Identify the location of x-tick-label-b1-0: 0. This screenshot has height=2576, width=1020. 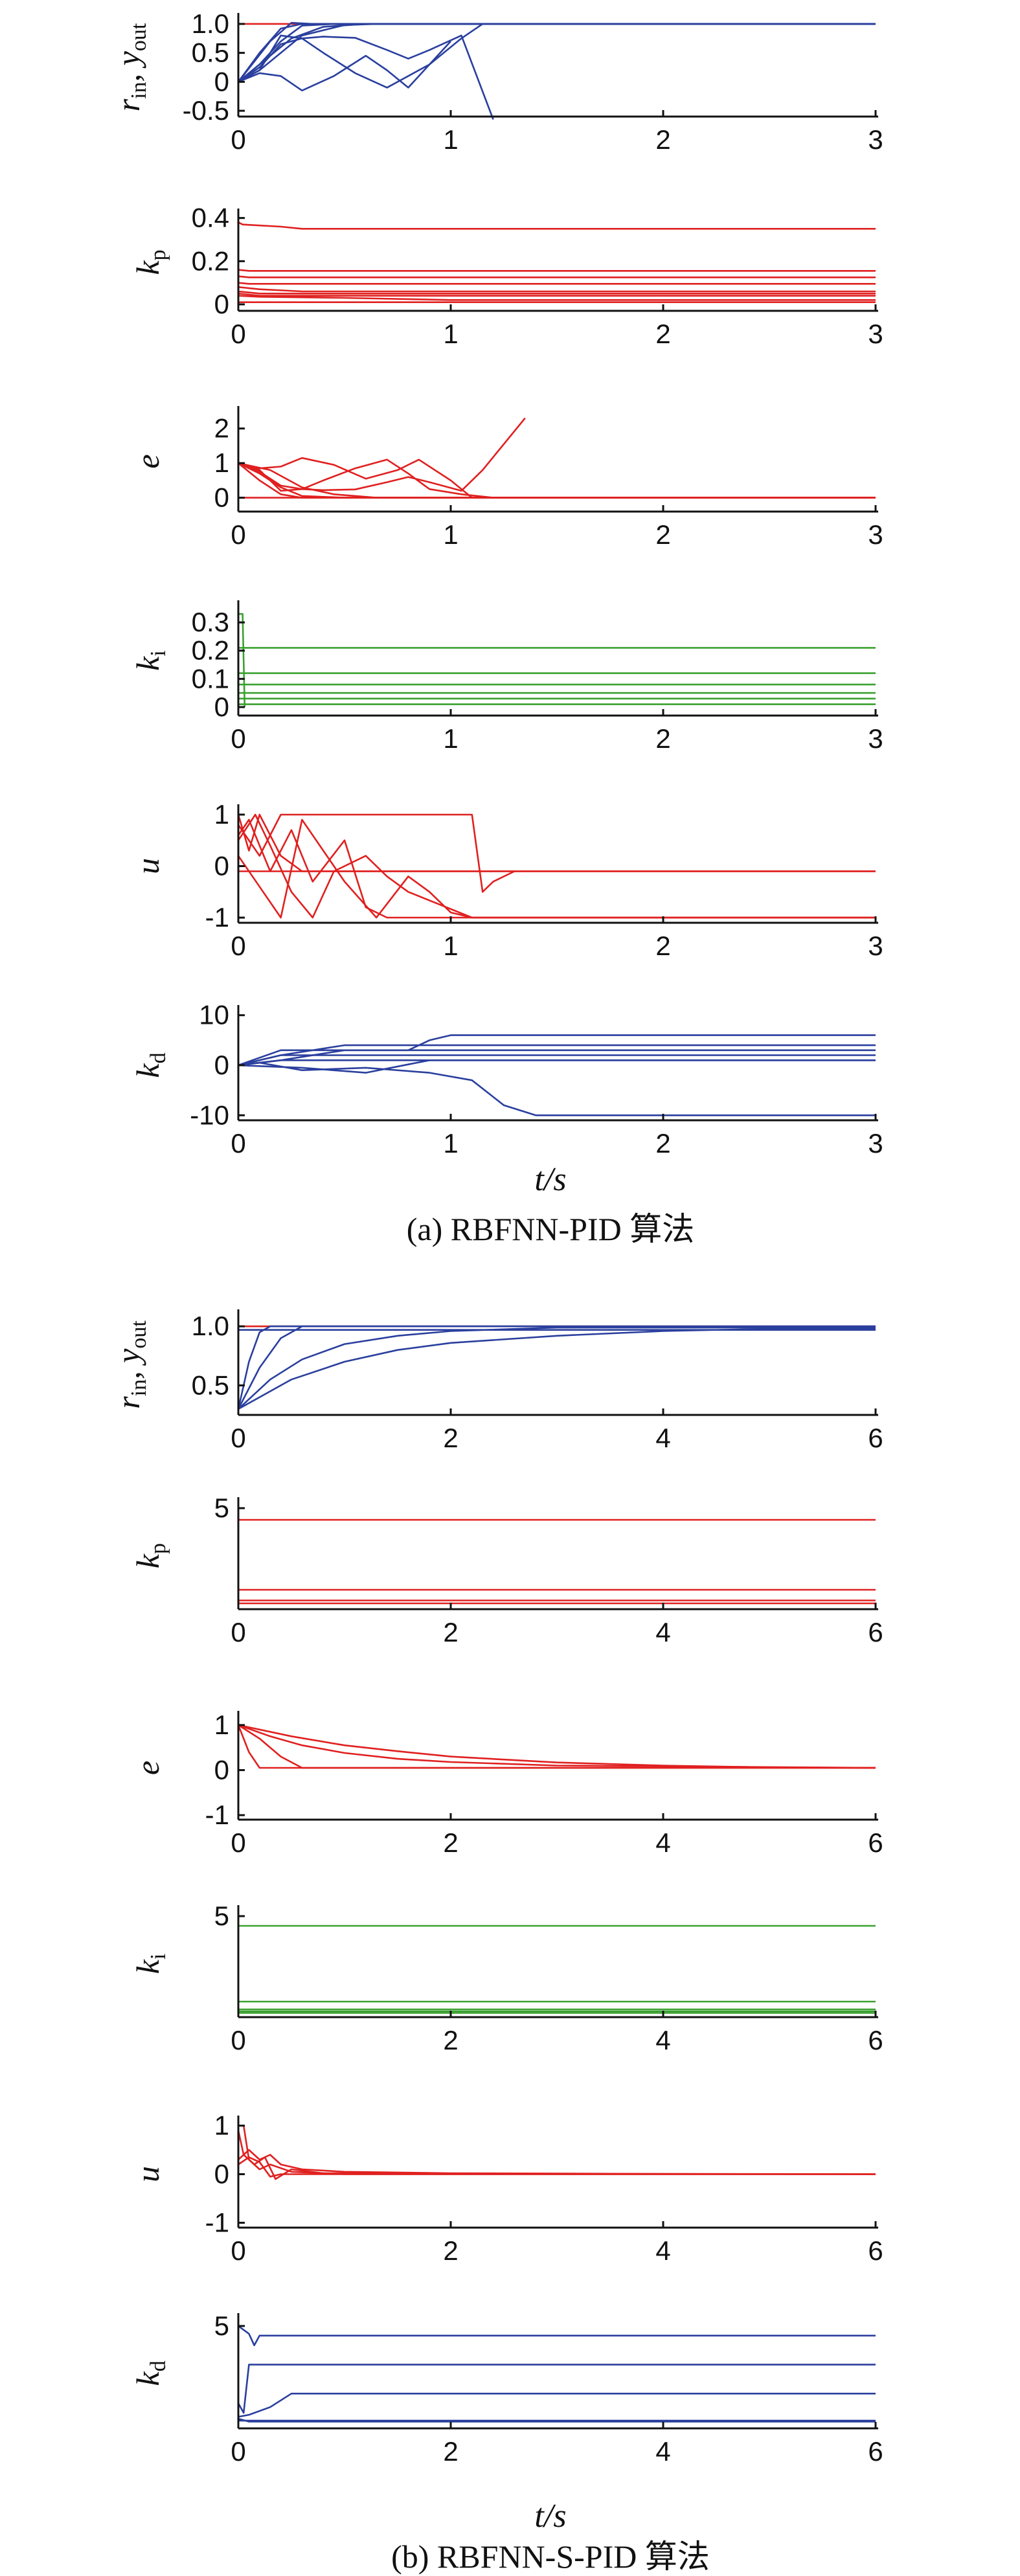
(238, 1438).